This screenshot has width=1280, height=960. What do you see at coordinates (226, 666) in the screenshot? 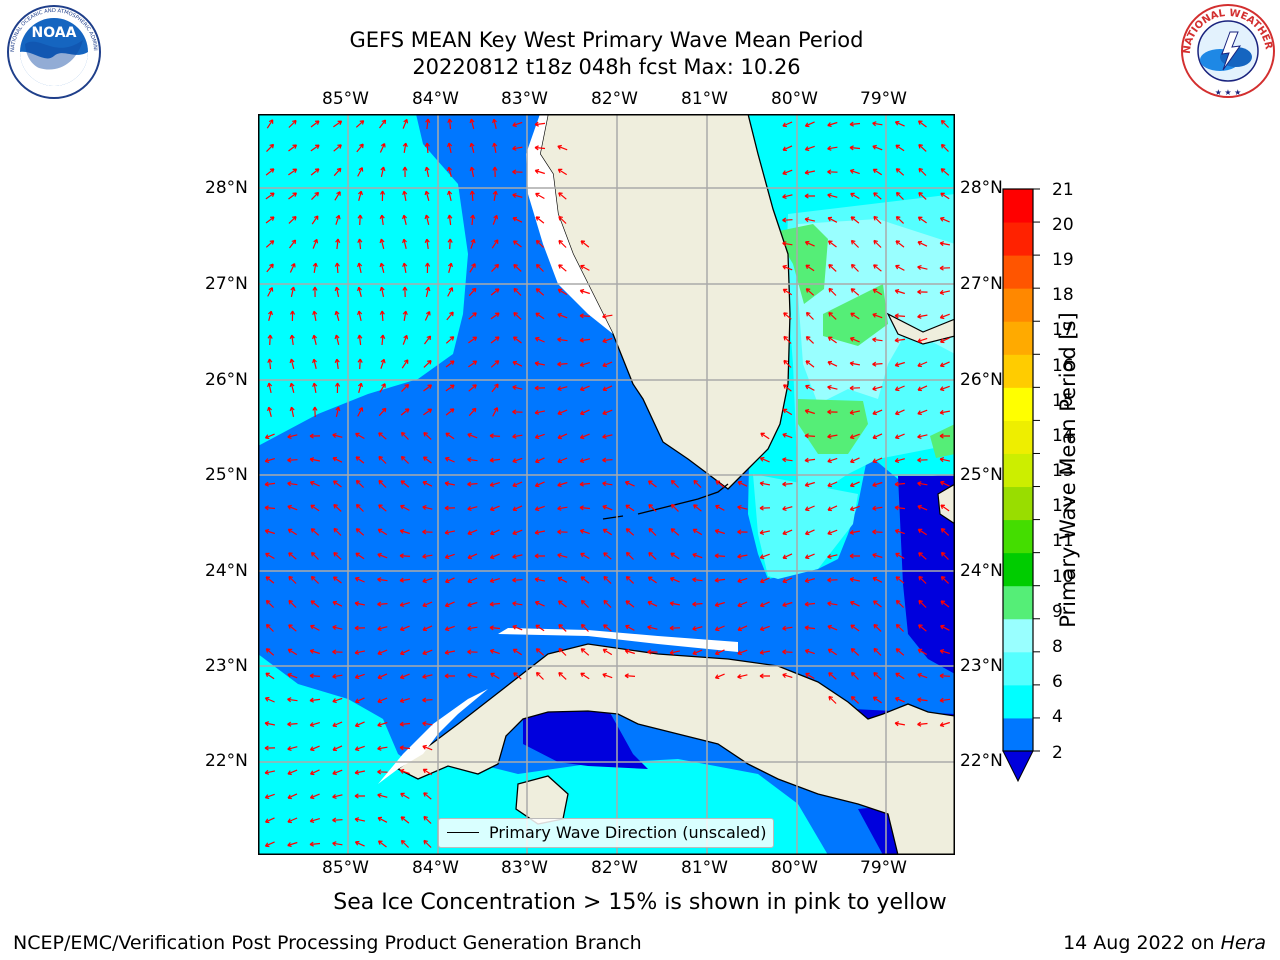
I see `lat-label-left-23n: 23°N` at bounding box center [226, 666].